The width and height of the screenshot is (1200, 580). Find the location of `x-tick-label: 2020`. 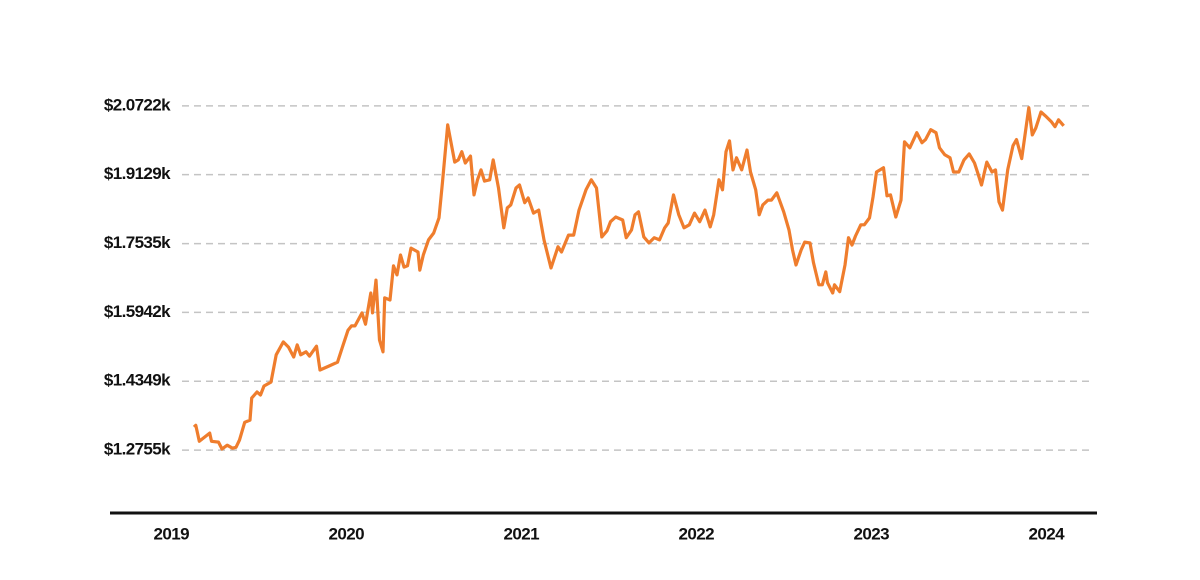

x-tick-label: 2020 is located at coordinates (347, 533).